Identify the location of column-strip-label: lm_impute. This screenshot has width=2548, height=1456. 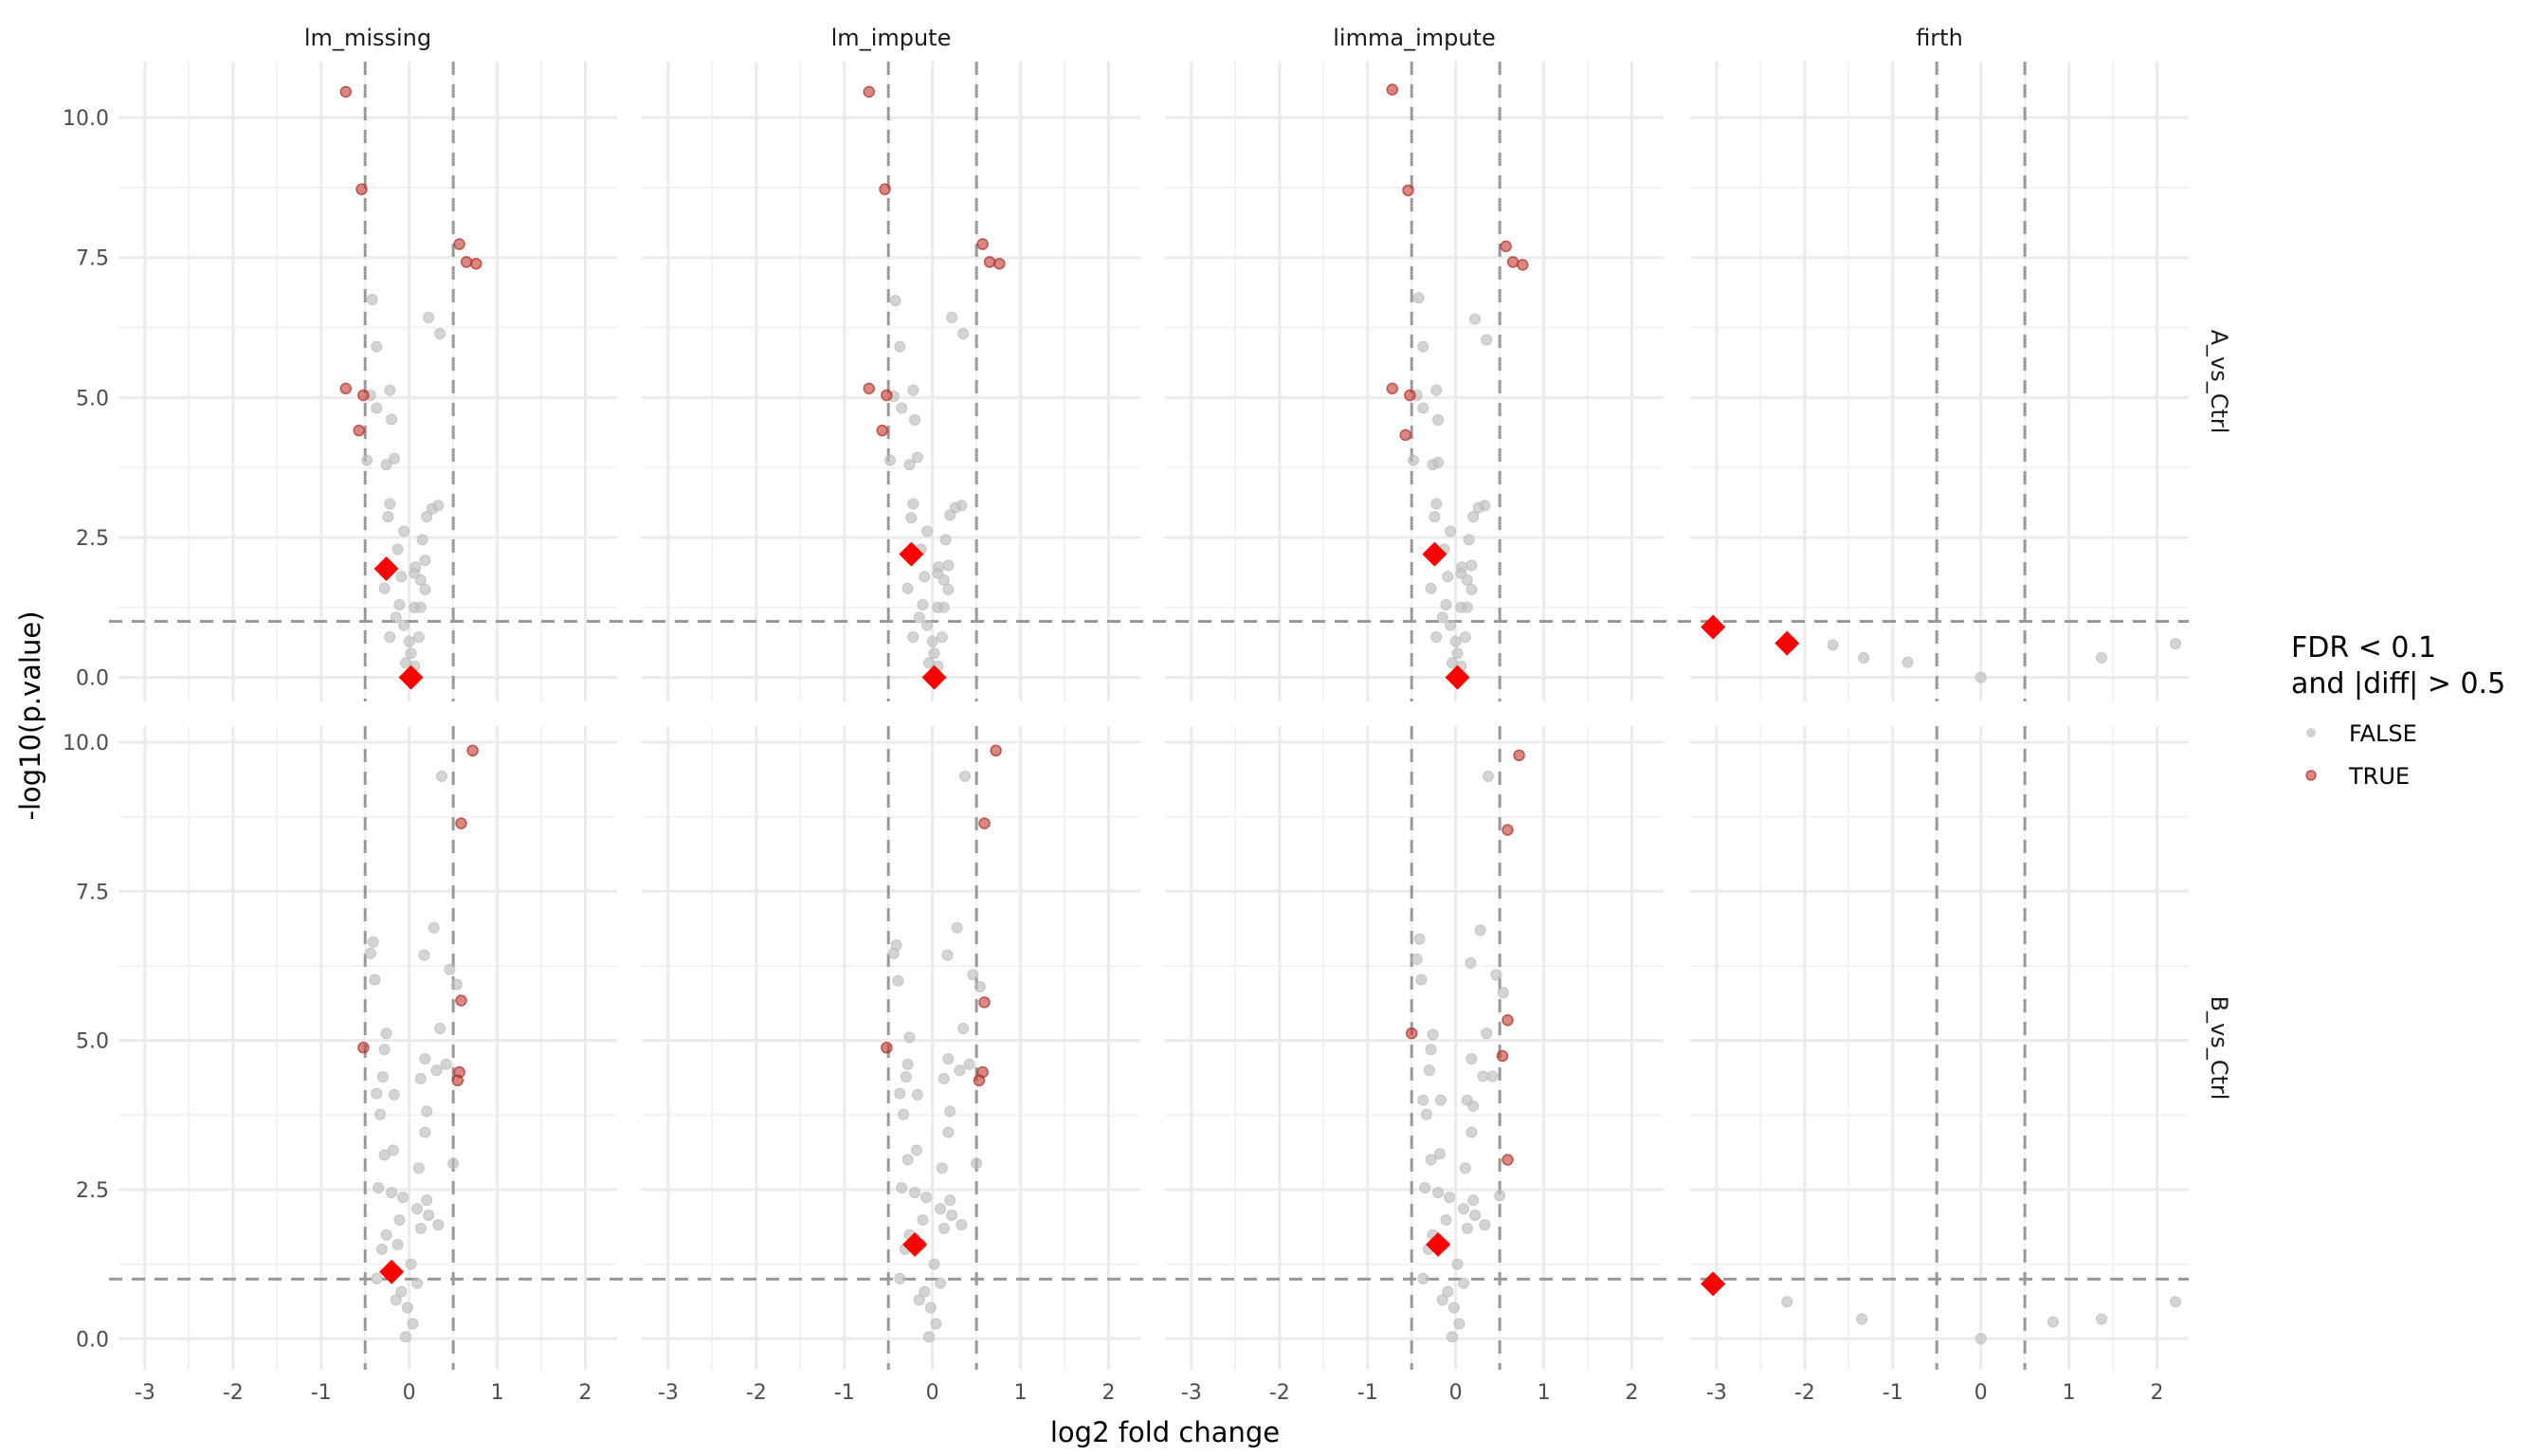
(891, 38).